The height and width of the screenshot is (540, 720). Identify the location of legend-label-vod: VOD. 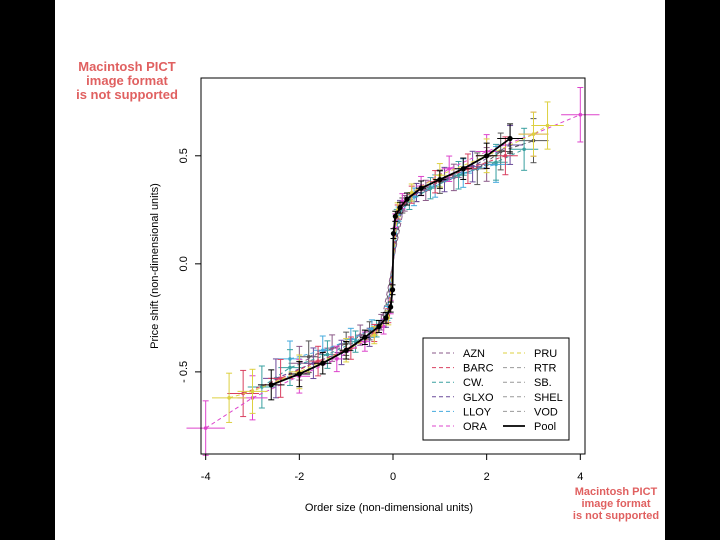
(546, 412).